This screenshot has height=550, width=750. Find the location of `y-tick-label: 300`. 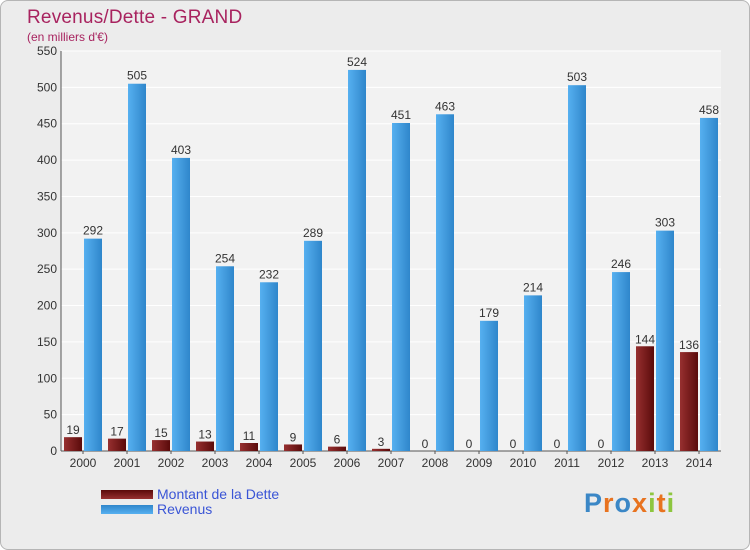

y-tick-label: 300 is located at coordinates (47, 233).